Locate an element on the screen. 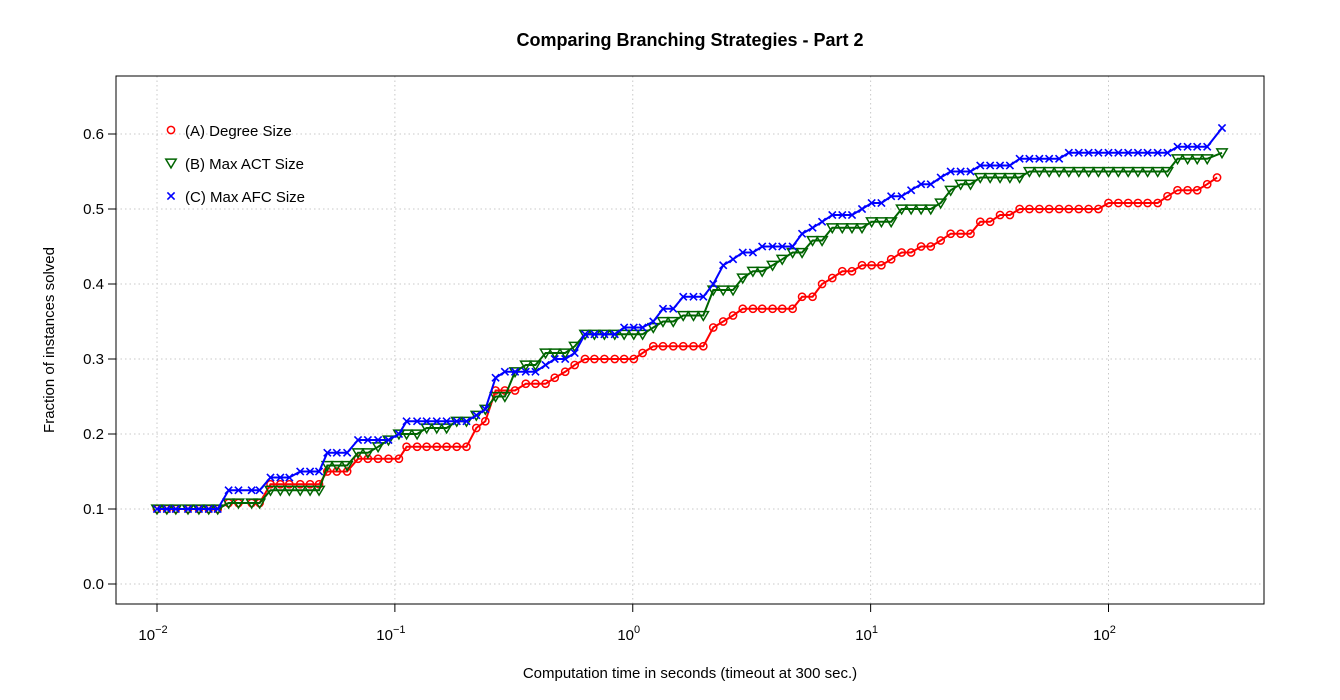  y-tick-label: 0.6 is located at coordinates (93, 134).